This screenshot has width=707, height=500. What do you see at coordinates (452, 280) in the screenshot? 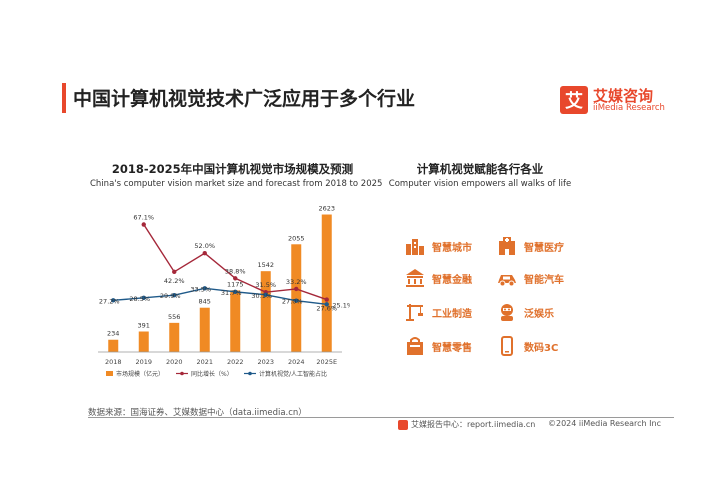
I see `industry-label: 智慧金融` at bounding box center [452, 280].